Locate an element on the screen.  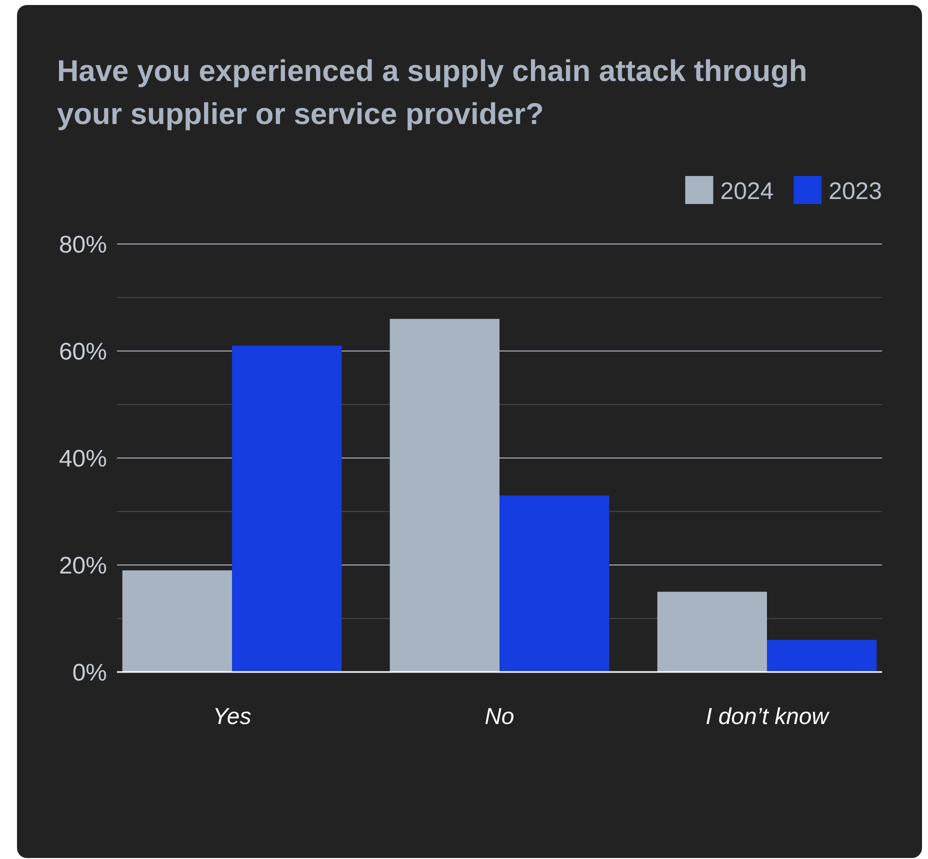
x-tick-label: No is located at coordinates (499, 716).